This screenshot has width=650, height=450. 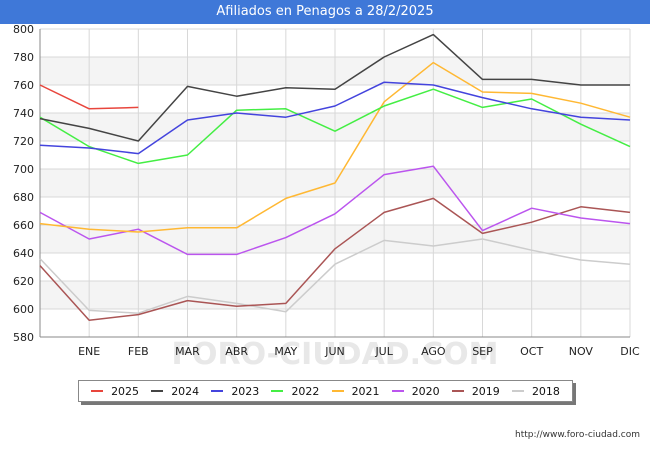 I want to click on legend-item-2019: 2019, so click(x=475, y=391).